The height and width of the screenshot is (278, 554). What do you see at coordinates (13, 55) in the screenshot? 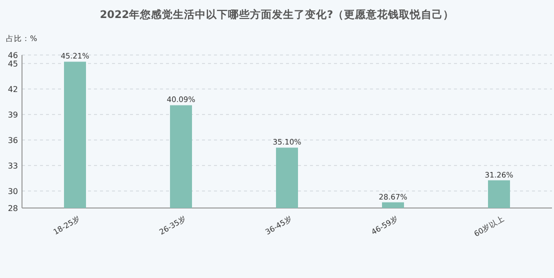
I see `y-tick-label: 46` at bounding box center [13, 55].